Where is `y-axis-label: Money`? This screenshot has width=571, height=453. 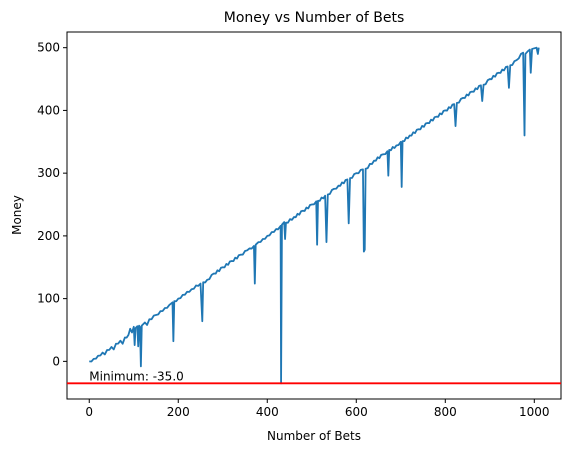 y-axis-label: Money is located at coordinates (17, 215).